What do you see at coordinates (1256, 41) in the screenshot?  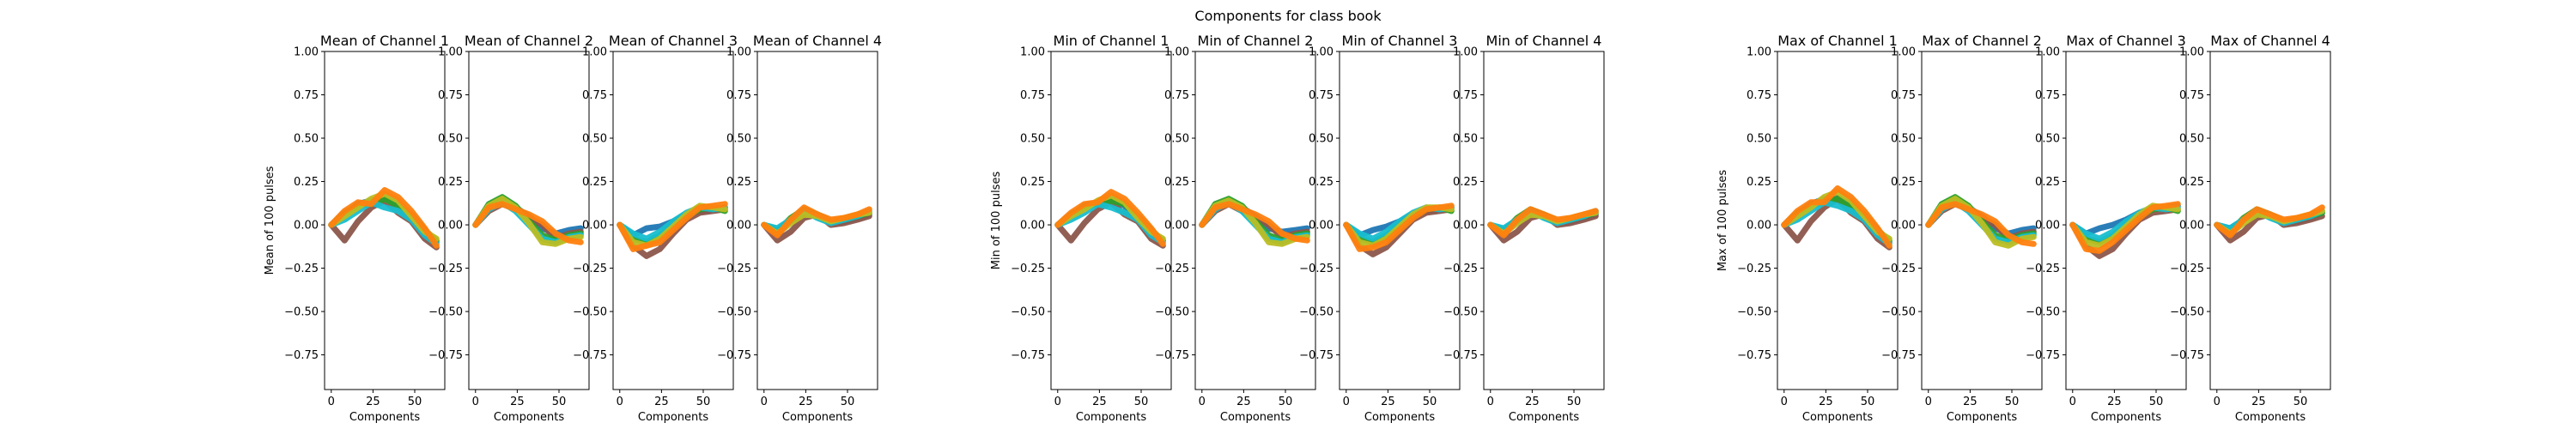 I see `subplot-title: Min of Channel 2` at bounding box center [1256, 41].